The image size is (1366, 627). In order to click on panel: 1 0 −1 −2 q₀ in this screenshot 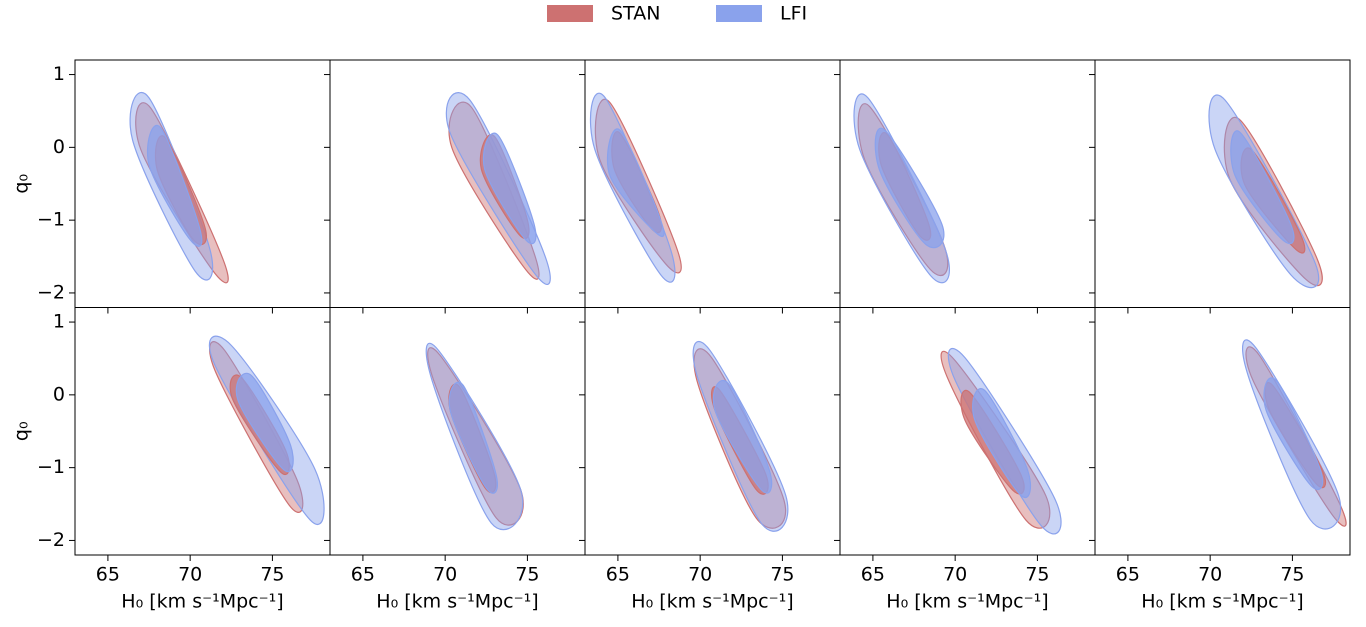, I will do `click(171, 186)`.